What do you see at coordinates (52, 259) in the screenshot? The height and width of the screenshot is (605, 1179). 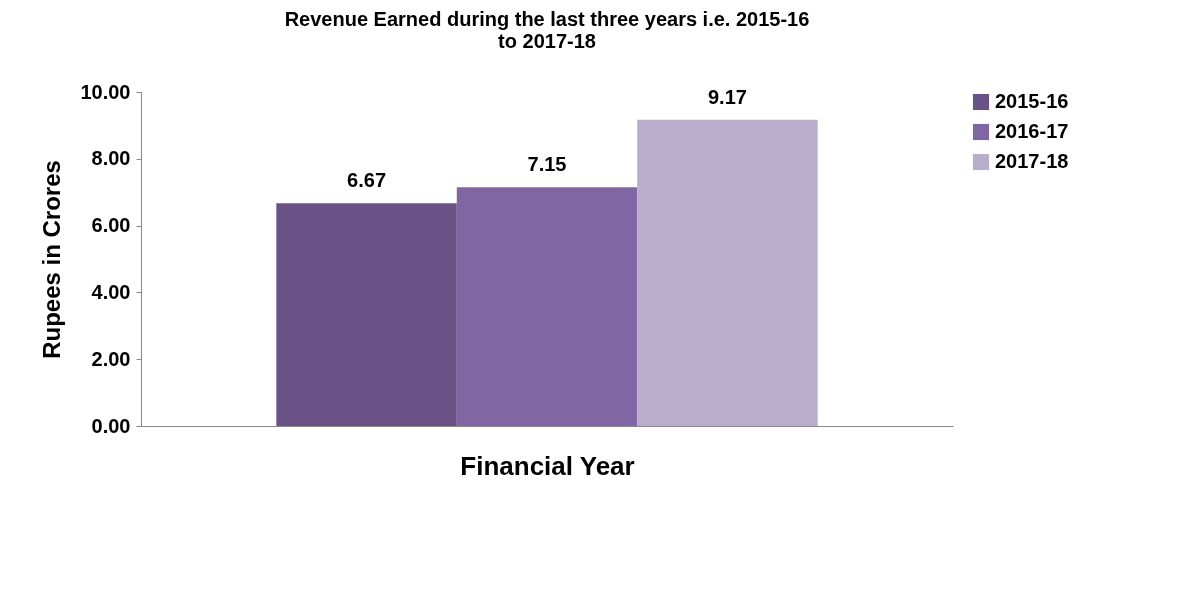 I see `y-axis-title: Rupees in Crores` at bounding box center [52, 259].